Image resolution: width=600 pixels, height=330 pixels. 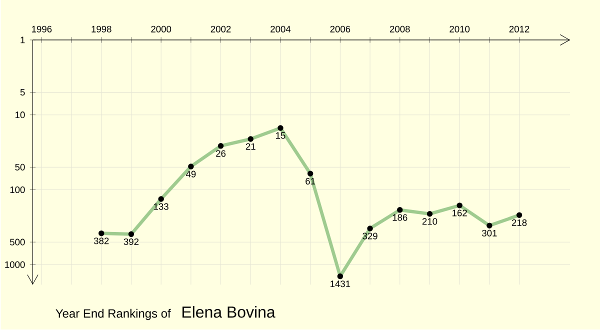 I want to click on y-tick-label: 100, so click(x=17, y=190).